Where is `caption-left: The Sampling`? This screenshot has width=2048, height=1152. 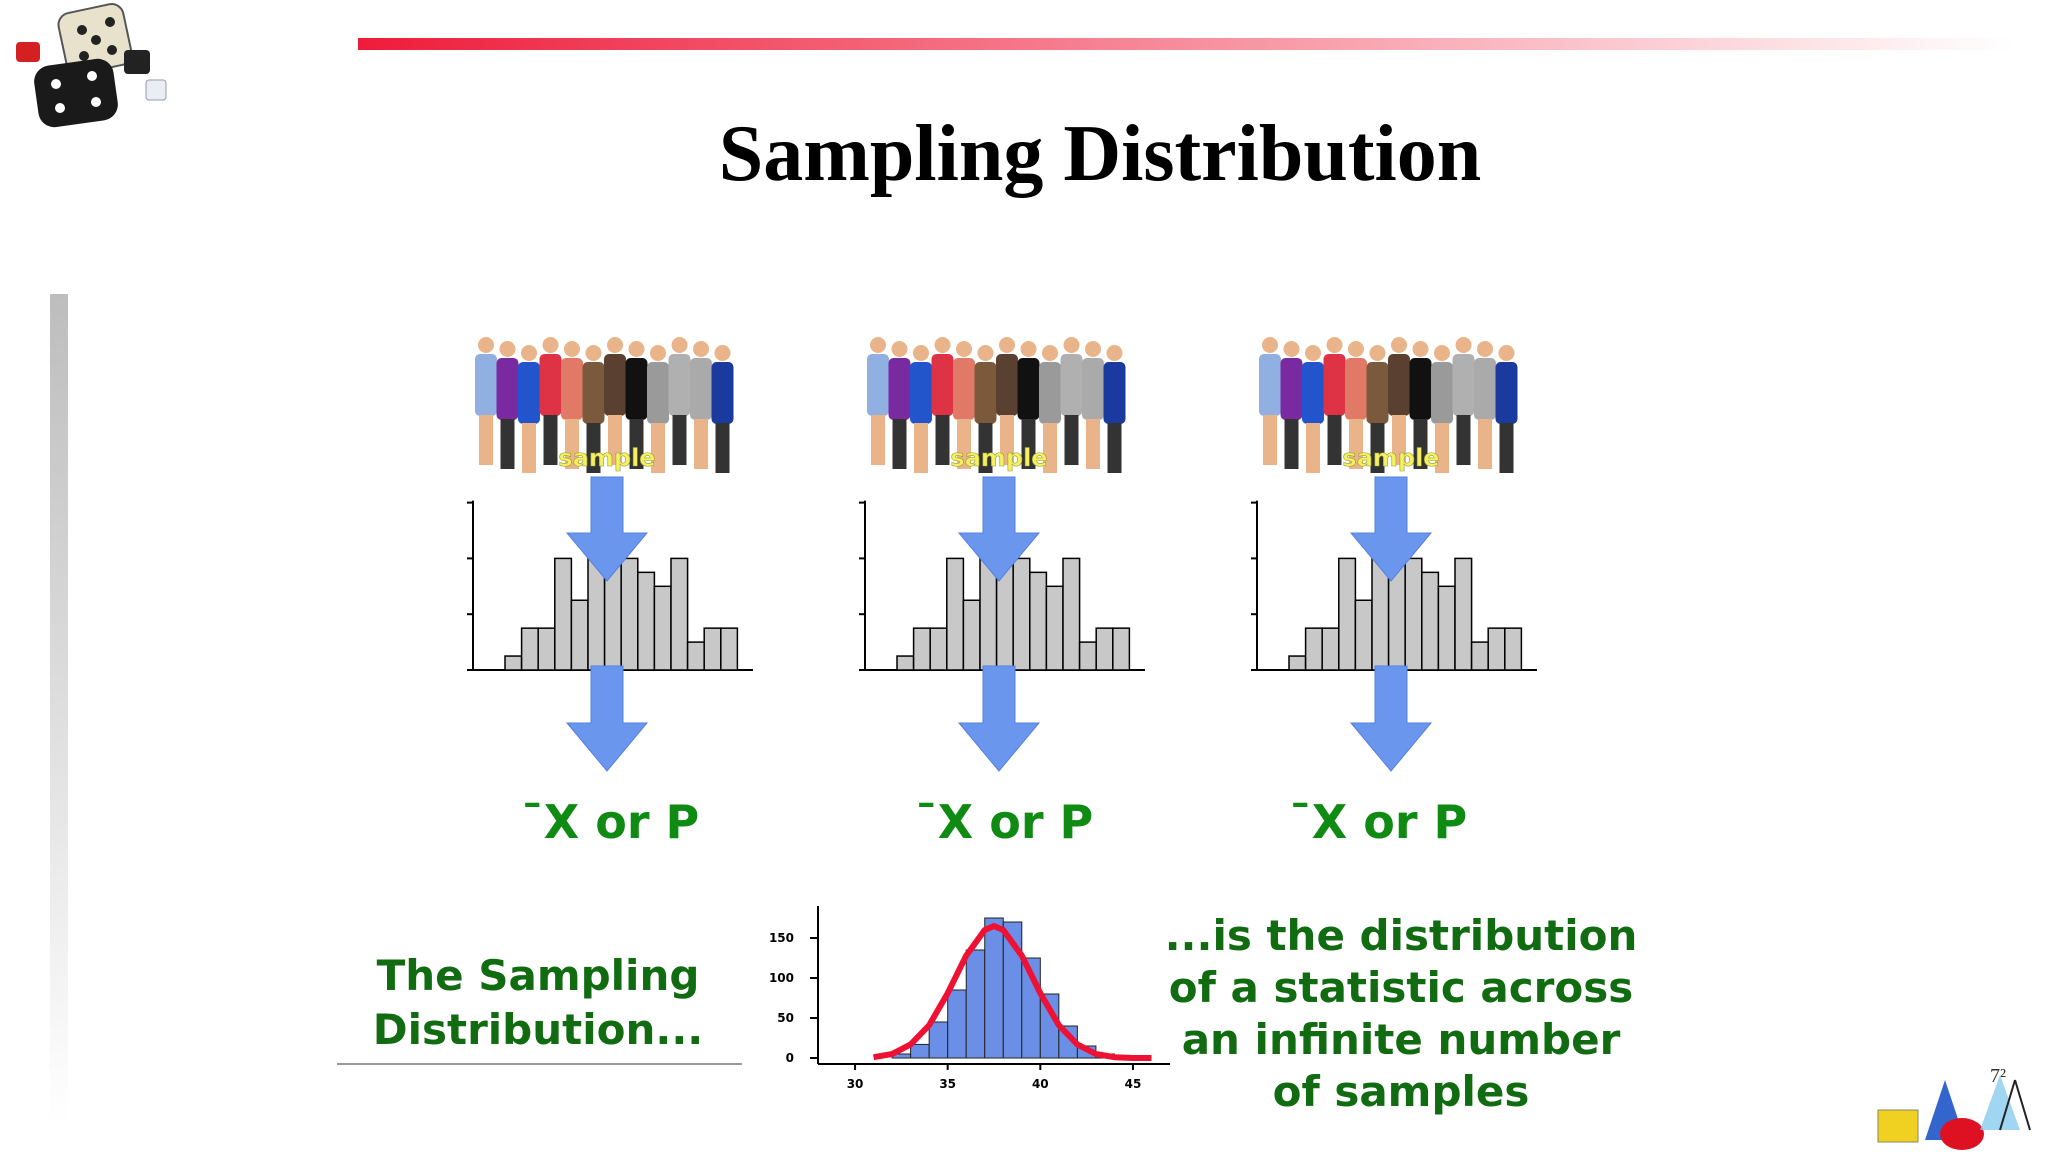 caption-left: The Sampling is located at coordinates (538, 975).